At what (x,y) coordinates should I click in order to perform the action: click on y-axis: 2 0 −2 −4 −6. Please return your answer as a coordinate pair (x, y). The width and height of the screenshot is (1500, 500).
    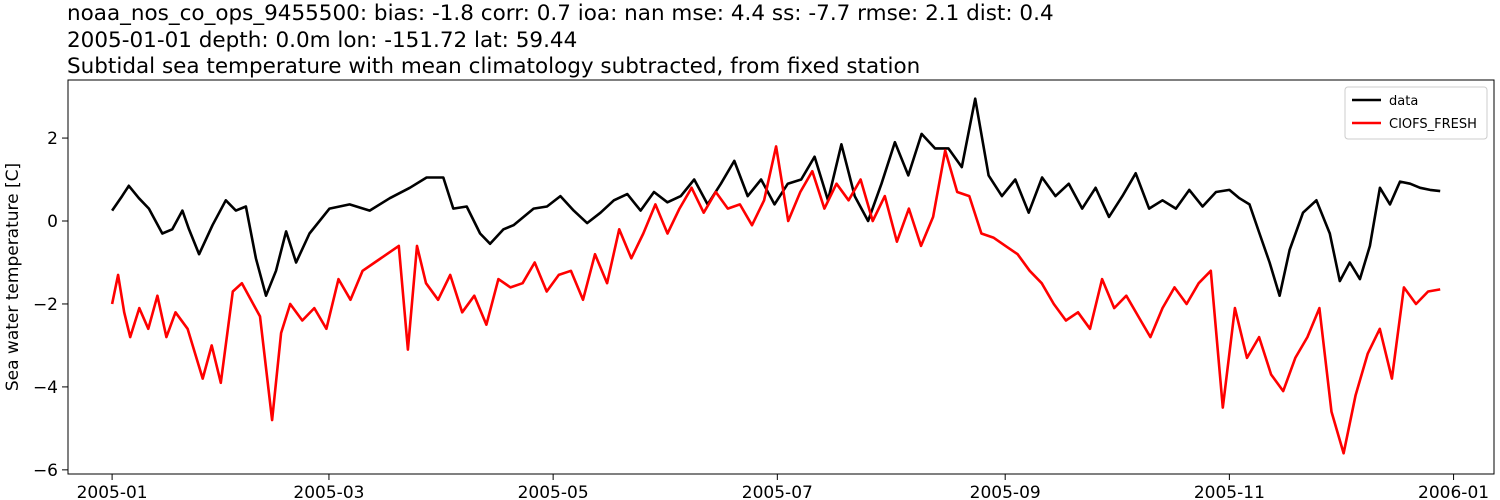
    Looking at the image, I should click on (50, 305).